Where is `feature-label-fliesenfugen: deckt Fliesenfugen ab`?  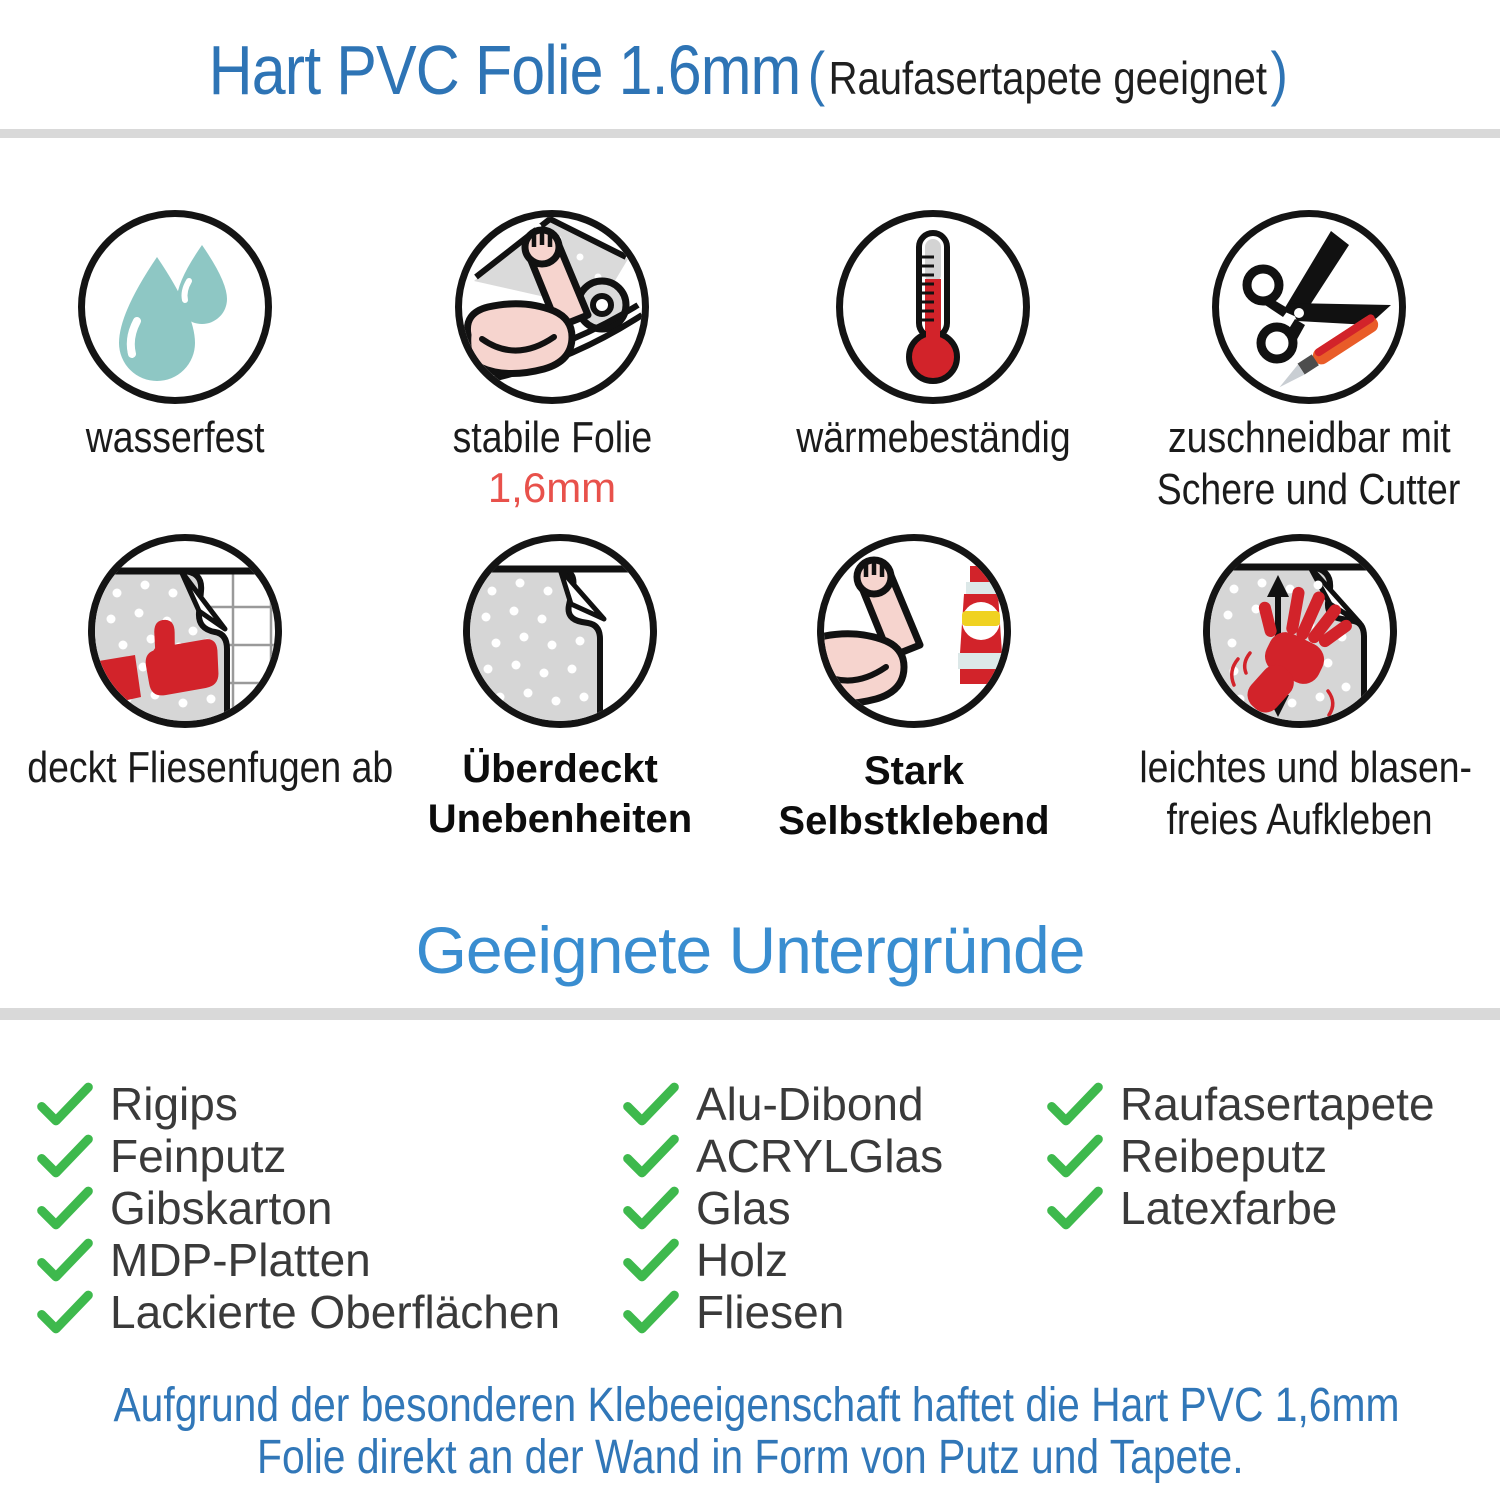
feature-label-fliesenfugen: deckt Fliesenfugen ab is located at coordinates (210, 767).